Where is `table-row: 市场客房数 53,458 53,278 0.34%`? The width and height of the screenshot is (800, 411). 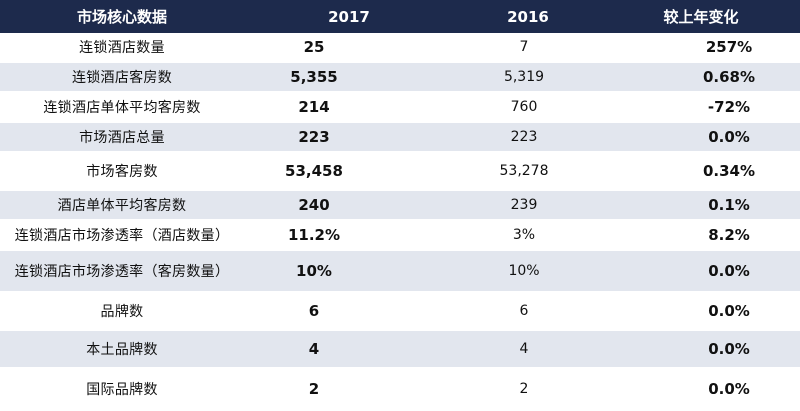
table-row: 市场客房数 53,458 53,278 0.34% is located at coordinates (400, 171).